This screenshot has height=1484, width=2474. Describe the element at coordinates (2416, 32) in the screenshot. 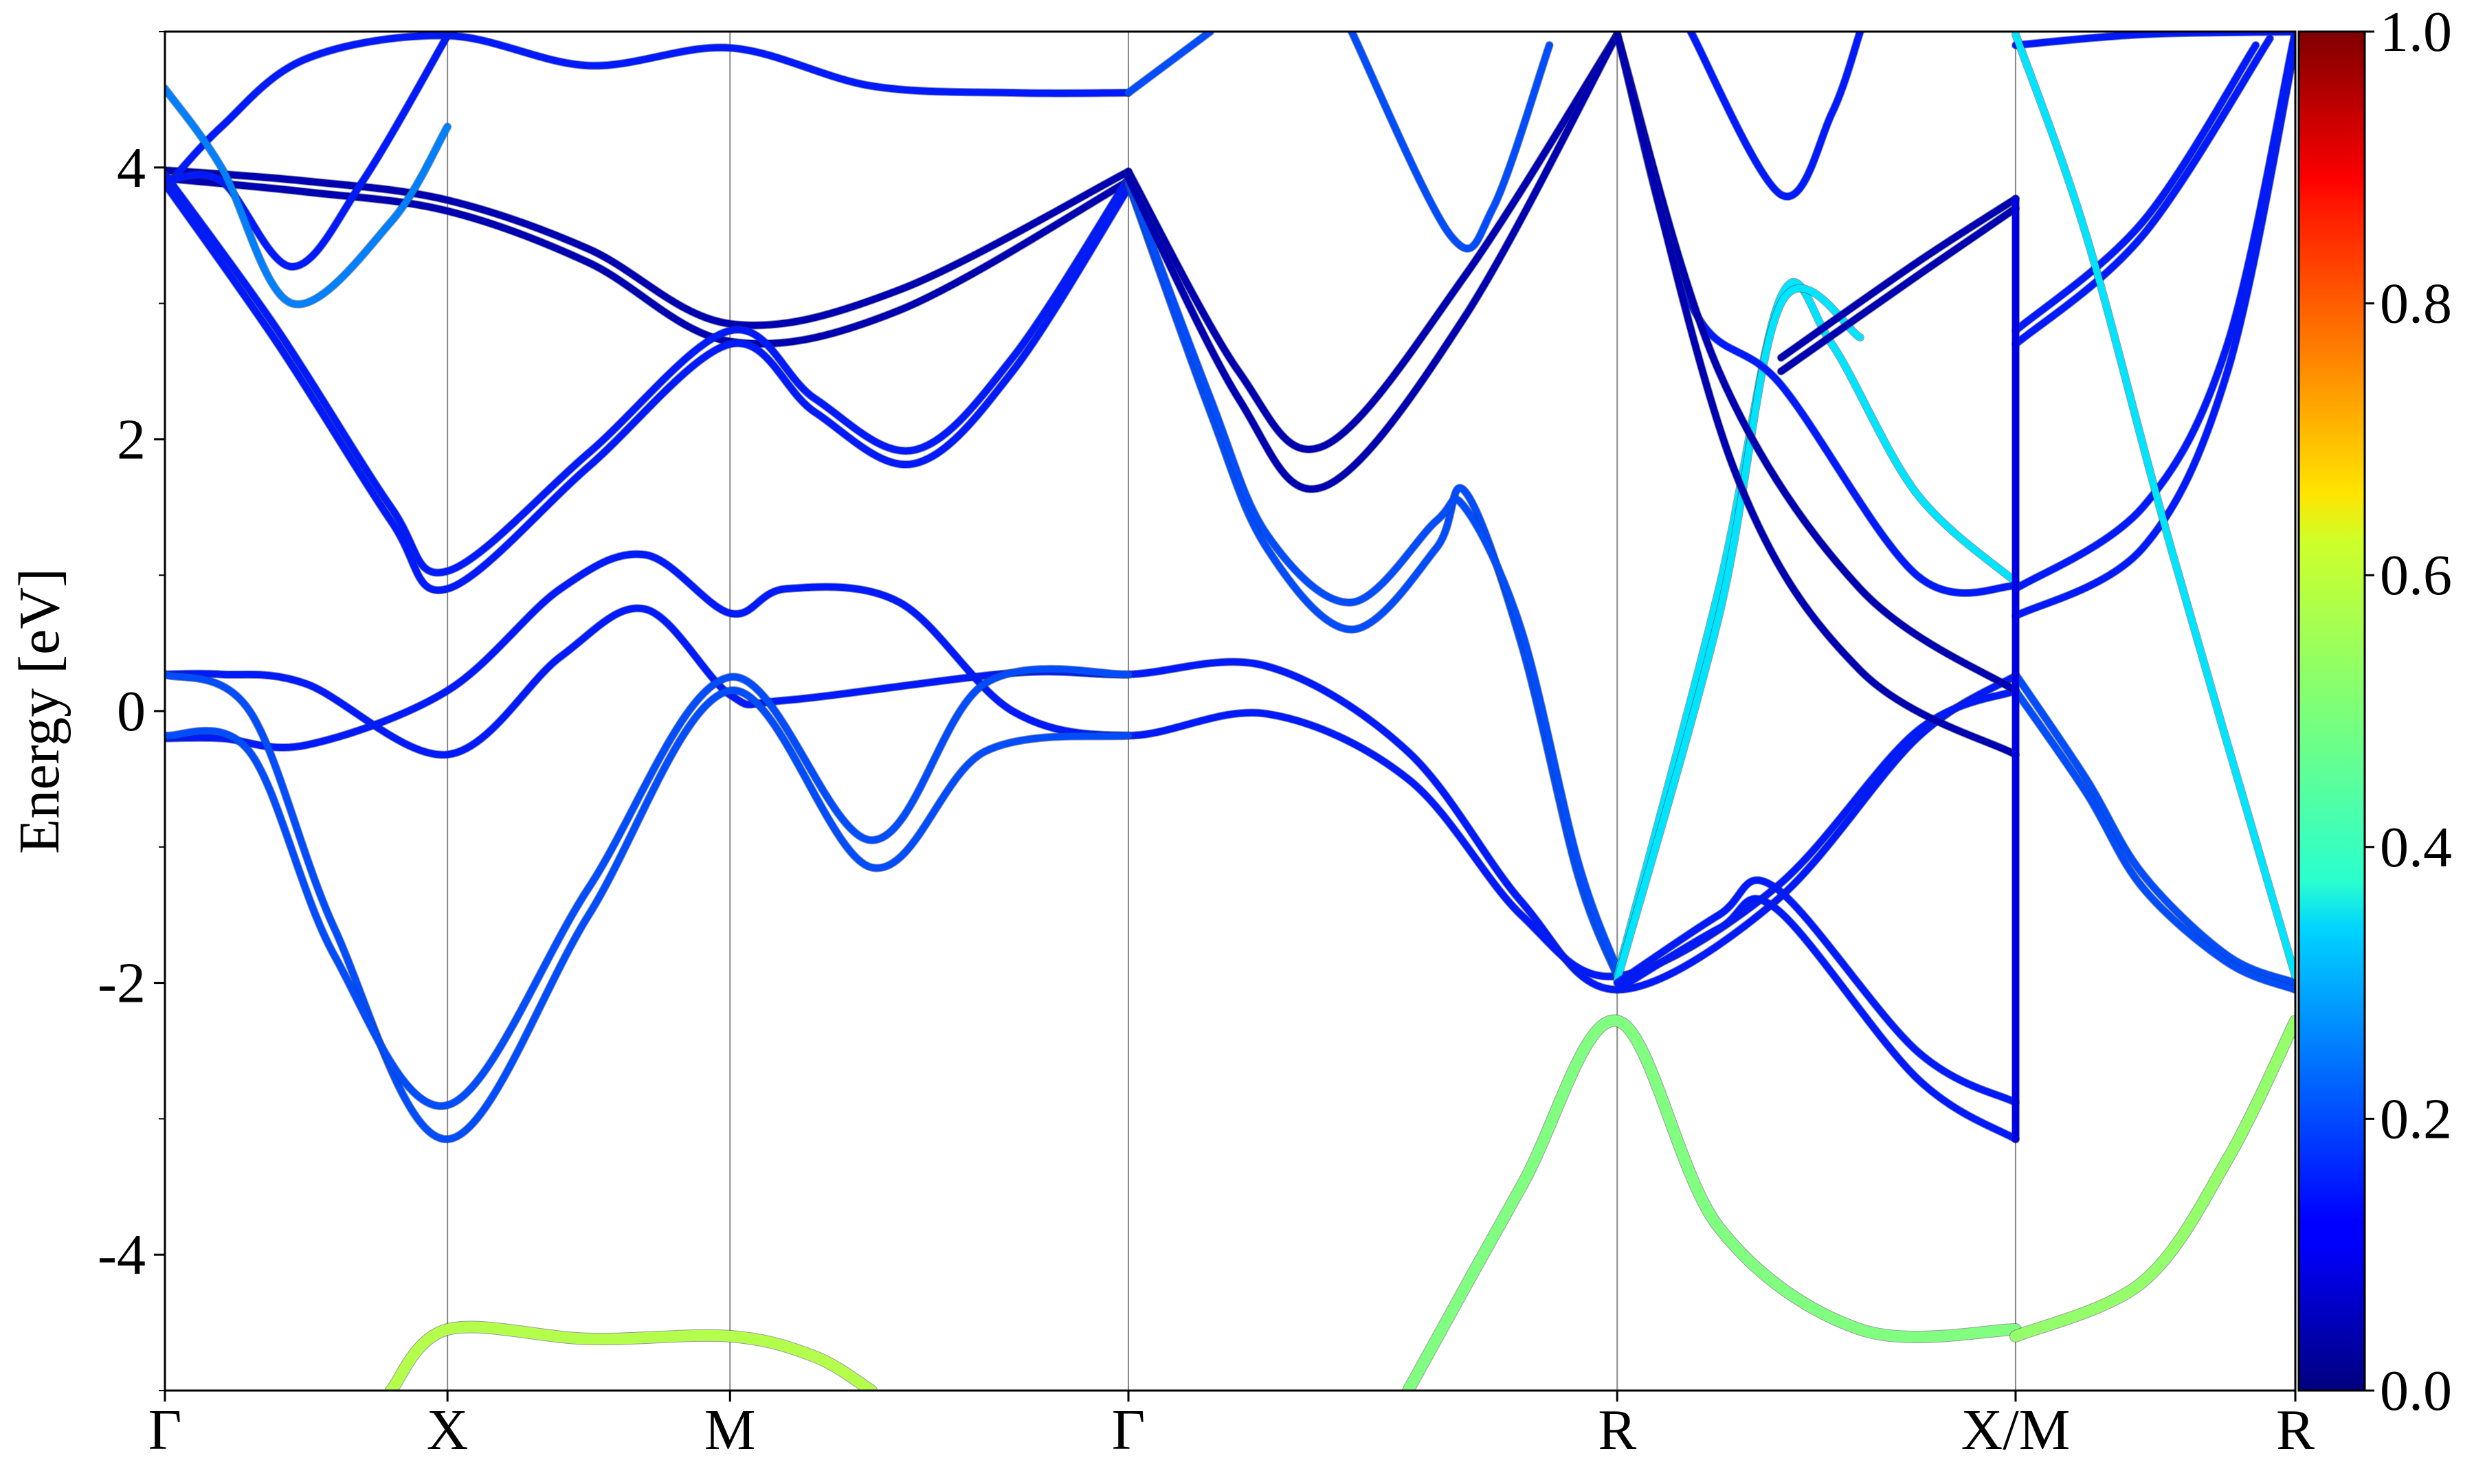

I see `colorbar-tick-label: 1.0` at that location.